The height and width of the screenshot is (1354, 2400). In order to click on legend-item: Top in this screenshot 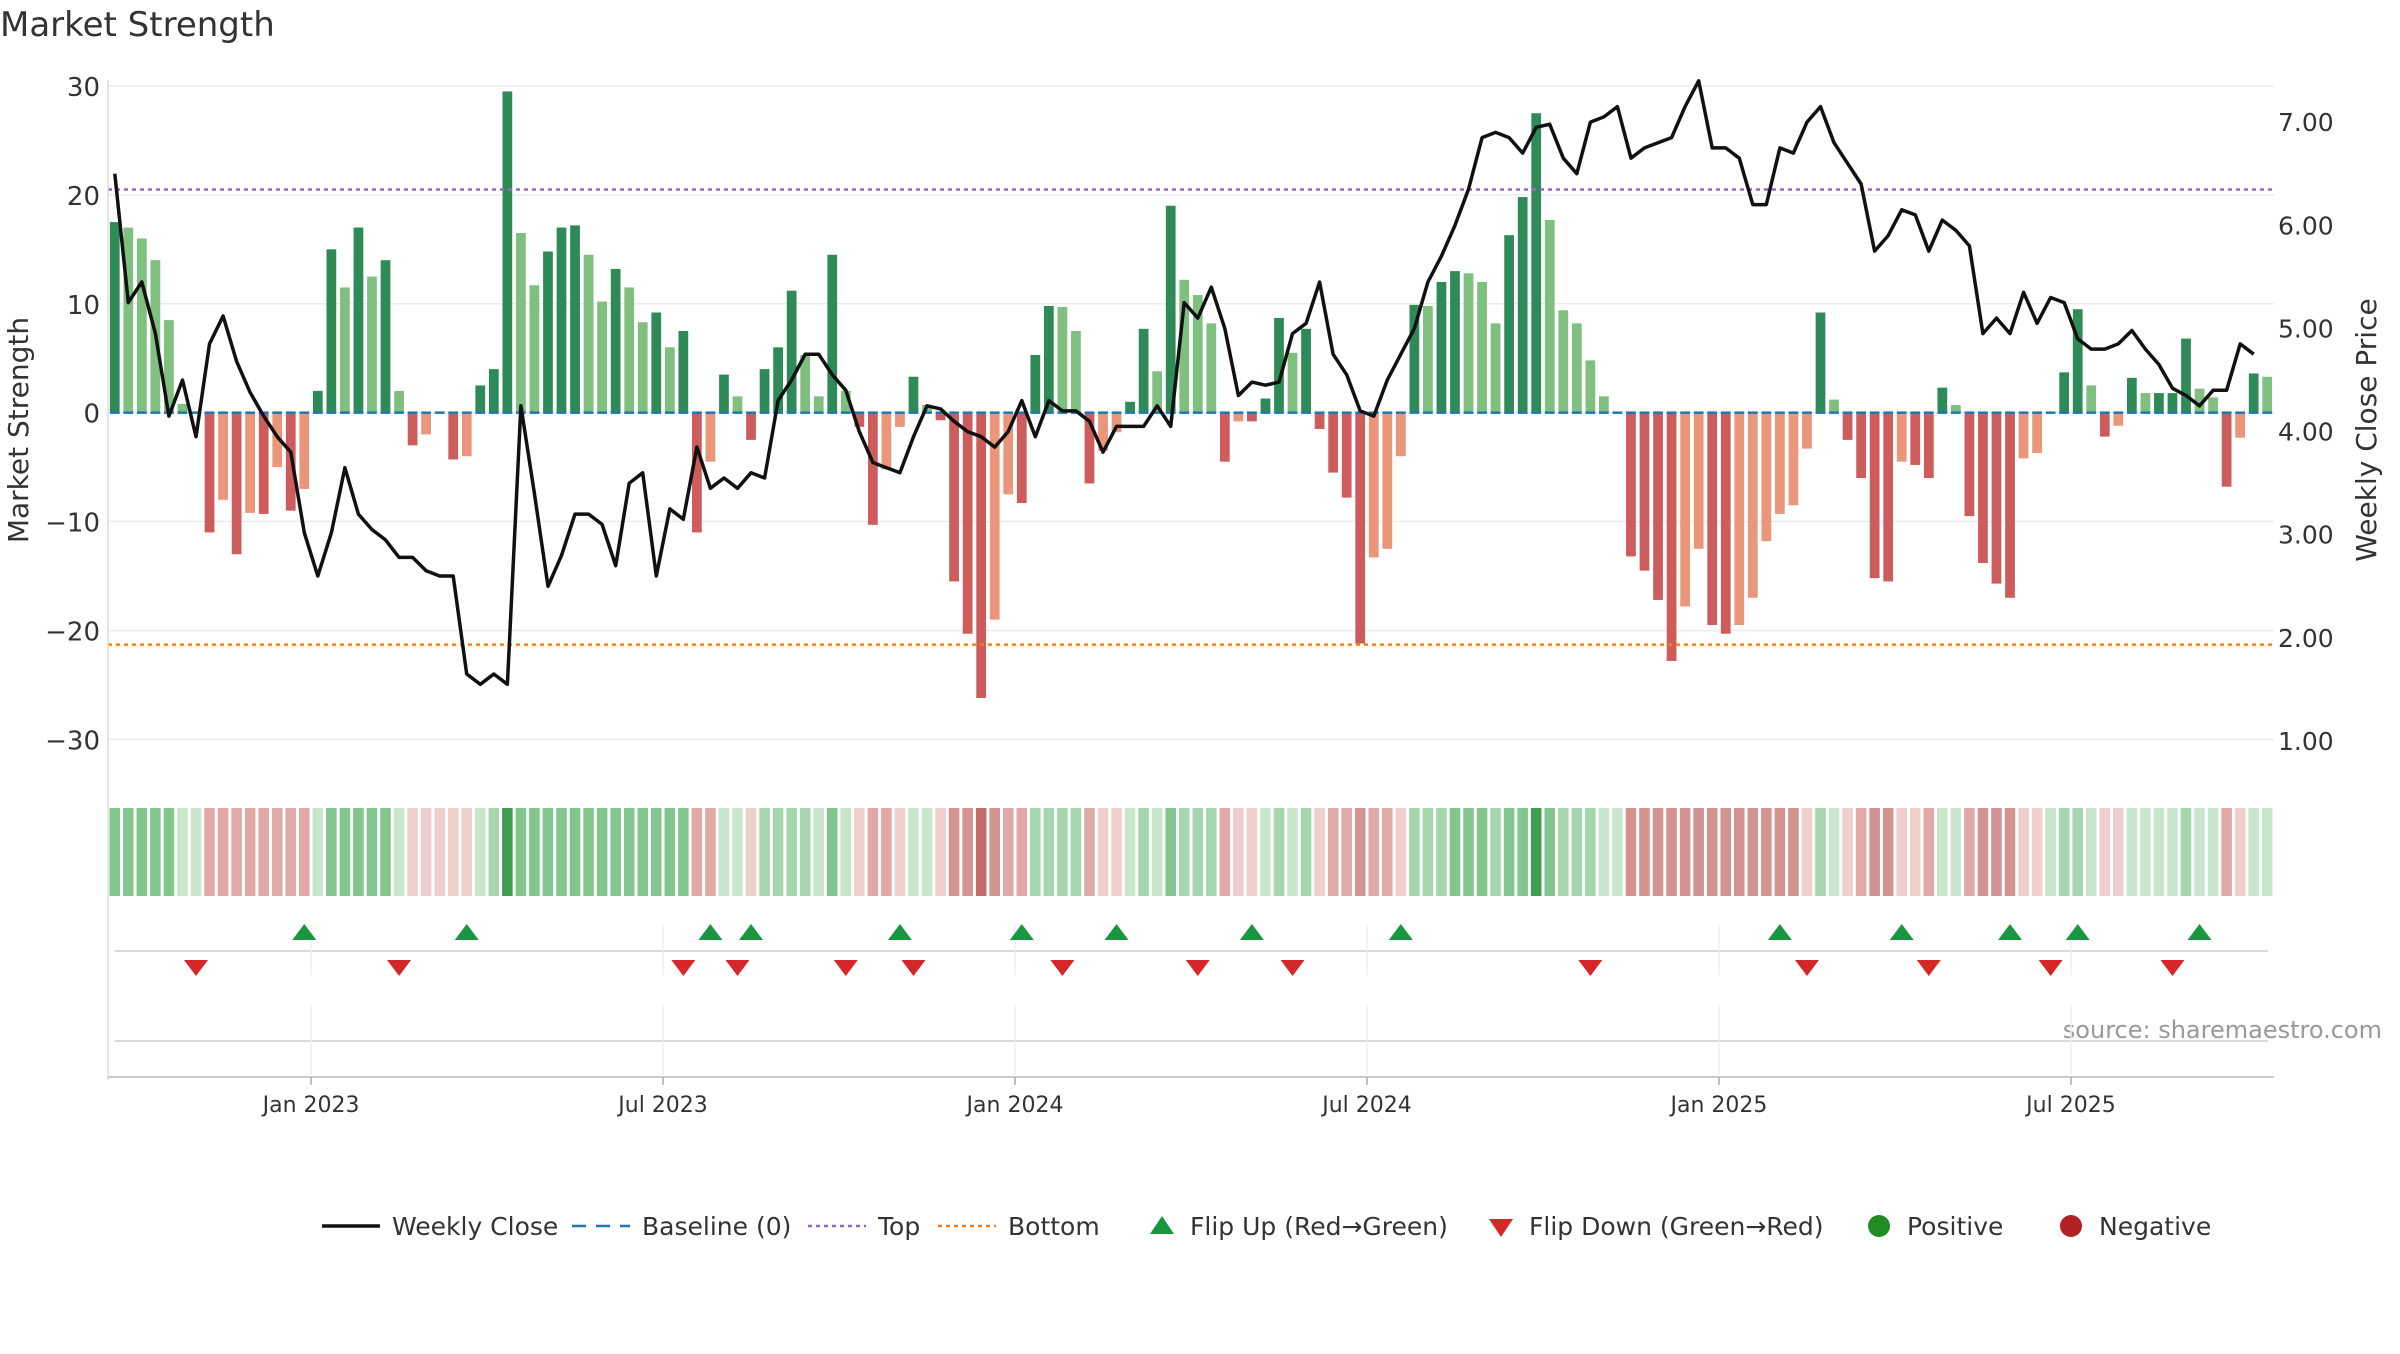, I will do `click(864, 1226)`.